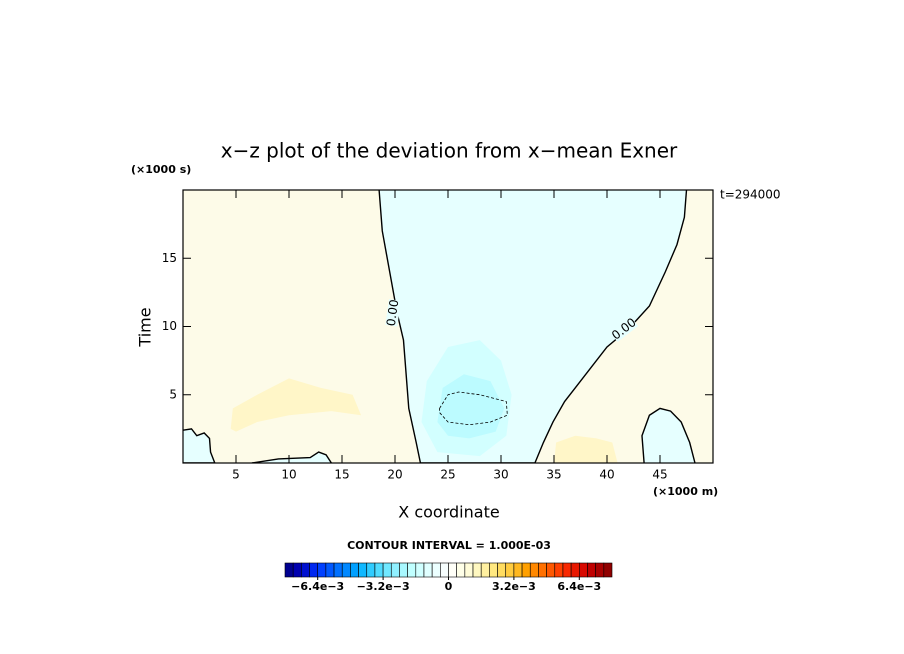  What do you see at coordinates (341, 475) in the screenshot?
I see `x-tick-label: 15` at bounding box center [341, 475].